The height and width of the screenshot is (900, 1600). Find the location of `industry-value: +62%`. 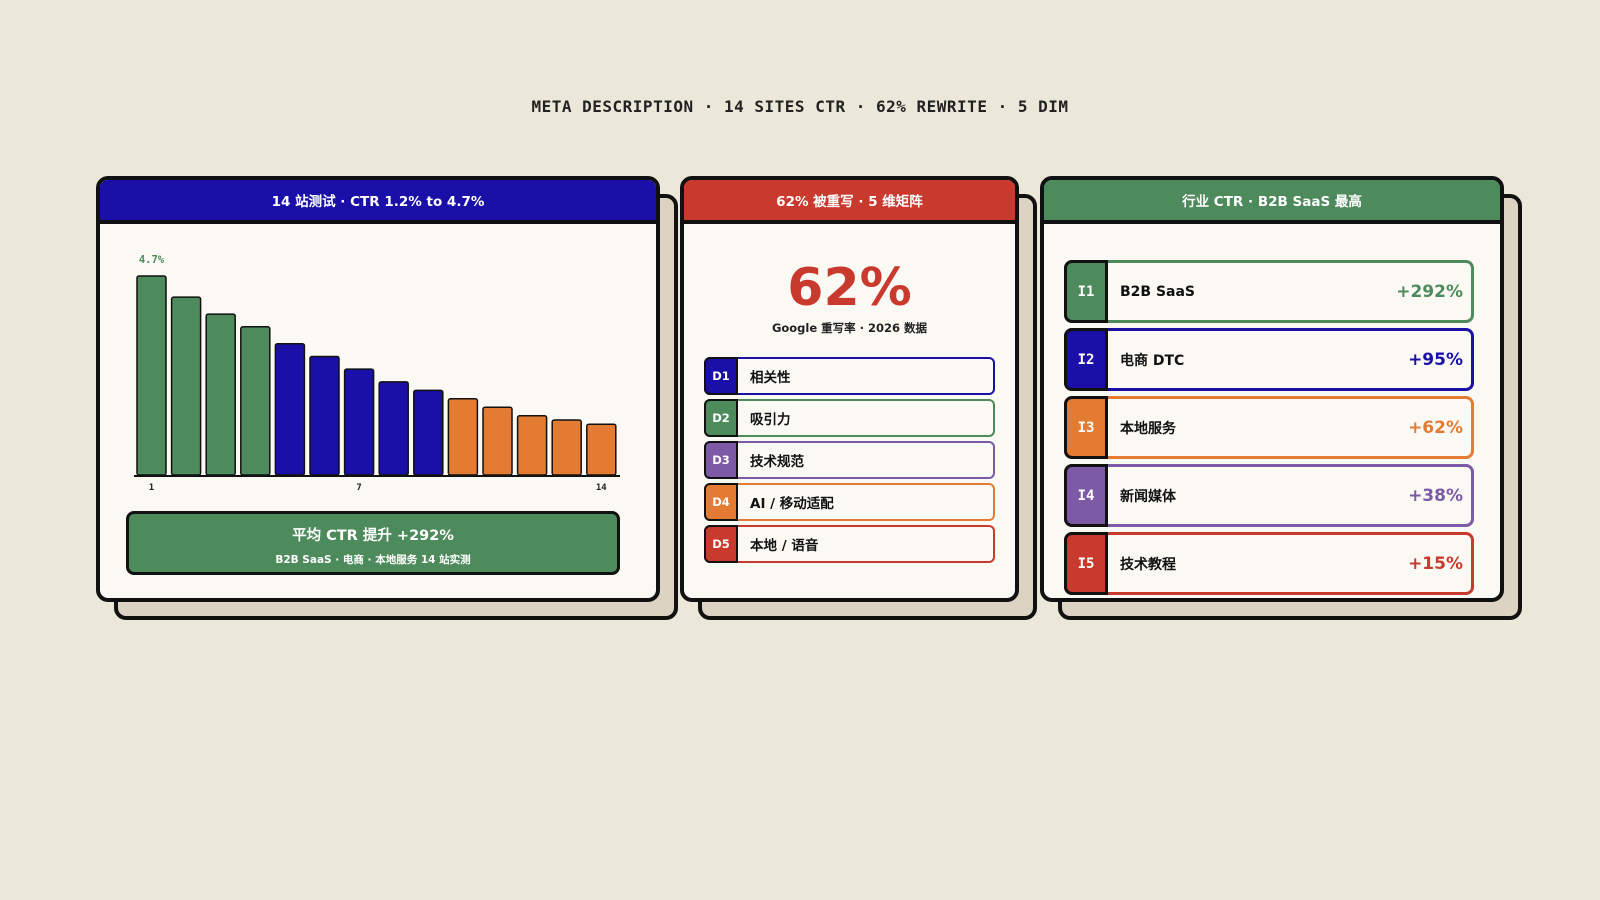

industry-value: +62% is located at coordinates (1435, 427).